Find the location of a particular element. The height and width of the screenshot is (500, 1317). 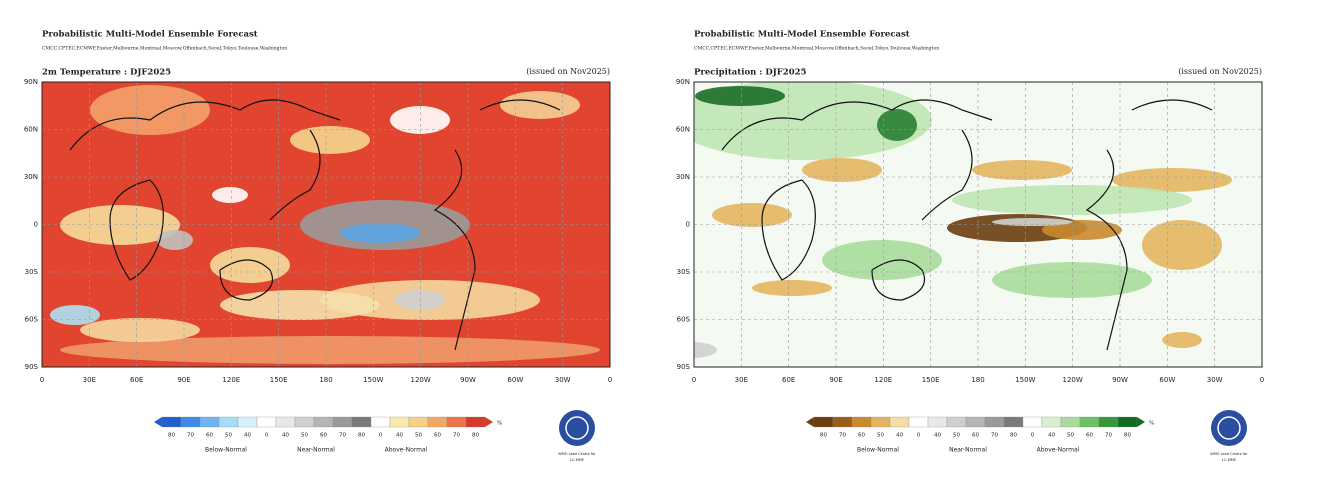

lat-label: 30S is located at coordinates (32, 272).